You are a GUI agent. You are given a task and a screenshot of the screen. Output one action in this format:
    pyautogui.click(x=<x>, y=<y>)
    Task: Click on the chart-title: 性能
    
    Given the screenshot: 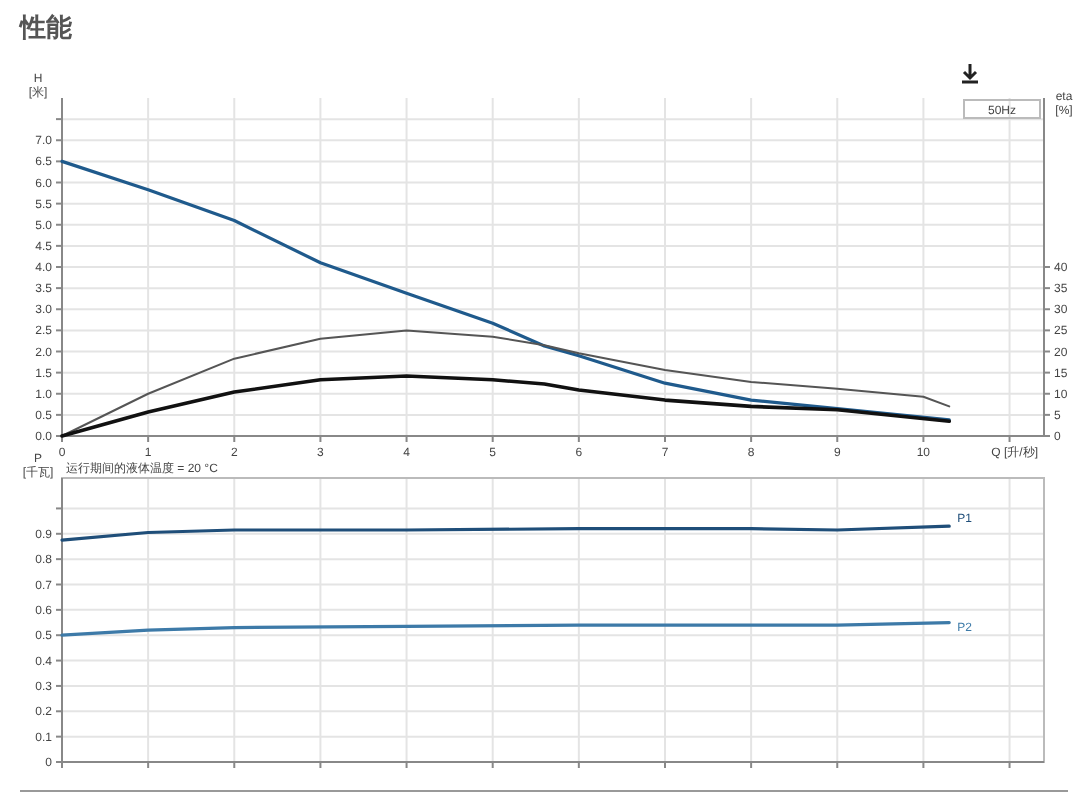 What is the action you would take?
    pyautogui.click(x=46, y=27)
    